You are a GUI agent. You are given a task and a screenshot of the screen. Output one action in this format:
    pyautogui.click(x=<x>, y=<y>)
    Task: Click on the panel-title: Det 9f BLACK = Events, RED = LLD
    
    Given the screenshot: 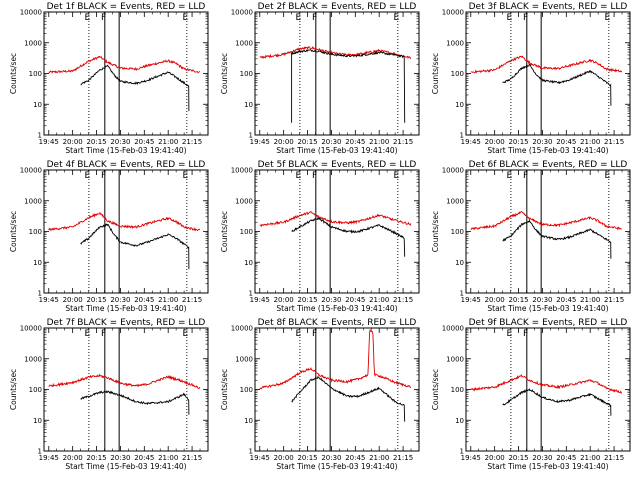 What is the action you would take?
    pyautogui.click(x=548, y=323)
    